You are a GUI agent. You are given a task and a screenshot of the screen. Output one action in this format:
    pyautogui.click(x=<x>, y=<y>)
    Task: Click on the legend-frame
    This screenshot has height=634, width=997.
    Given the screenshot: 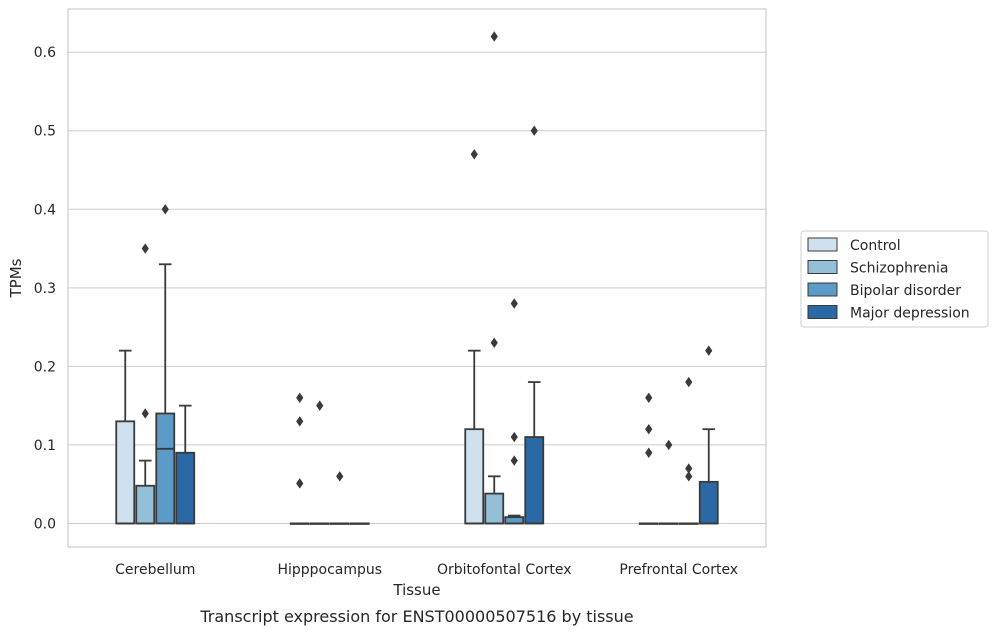 What is the action you would take?
    pyautogui.click(x=894, y=279)
    